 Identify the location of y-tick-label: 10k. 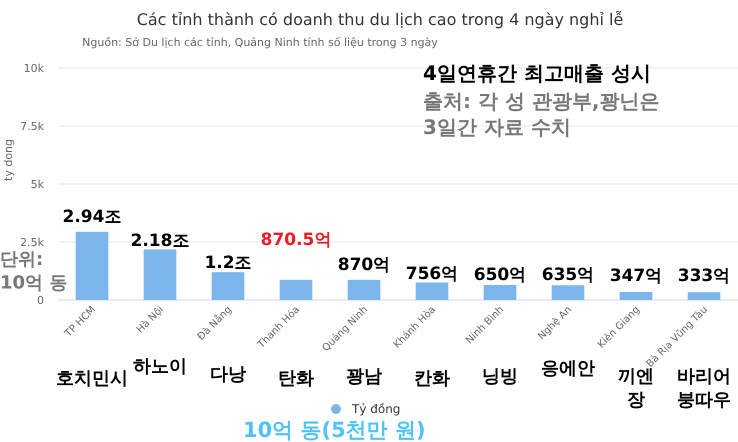
(34, 68).